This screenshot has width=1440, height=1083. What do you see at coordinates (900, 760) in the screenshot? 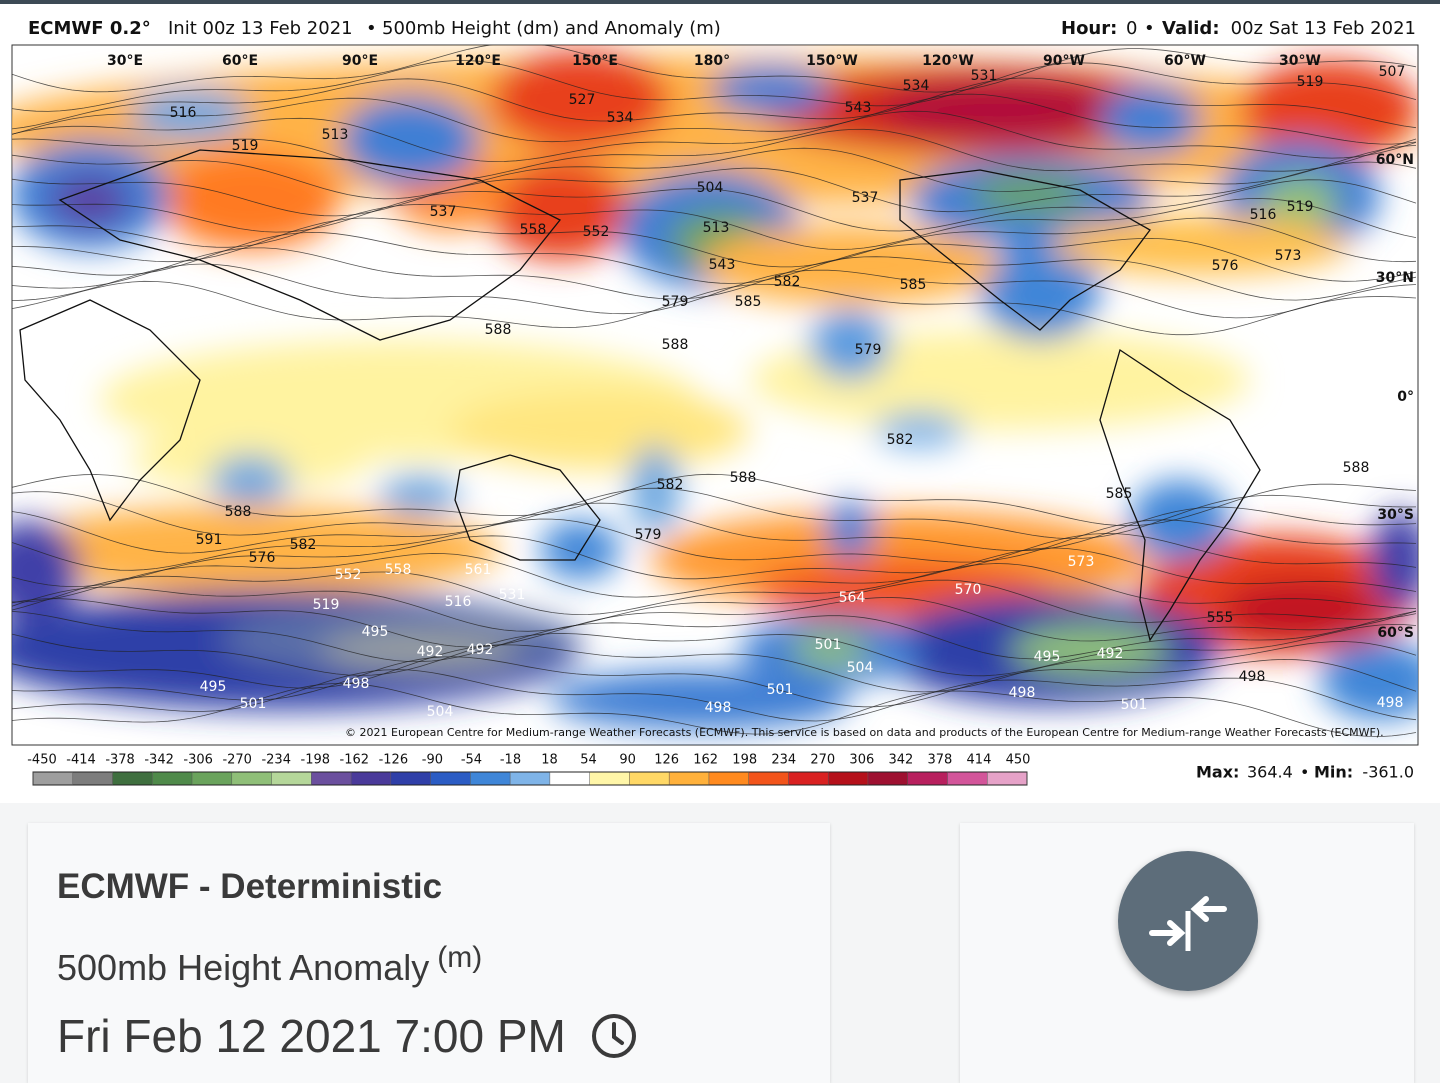
I see `colorbar-tick-label: 342` at bounding box center [900, 760].